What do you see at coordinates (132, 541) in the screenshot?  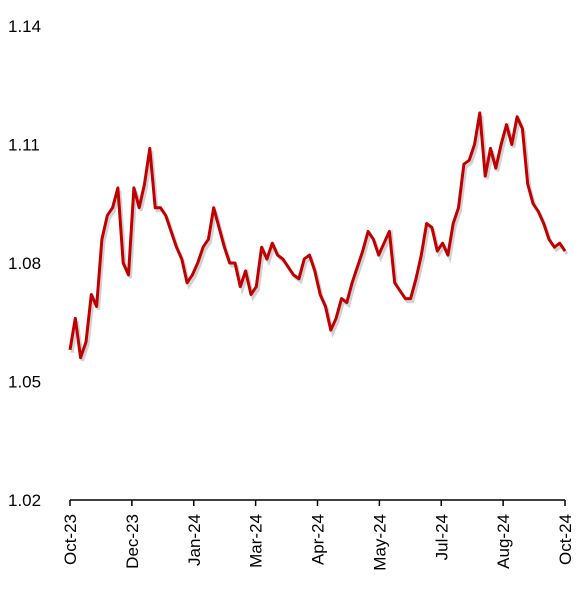 I see `x-tick-label: Dec-23` at bounding box center [132, 541].